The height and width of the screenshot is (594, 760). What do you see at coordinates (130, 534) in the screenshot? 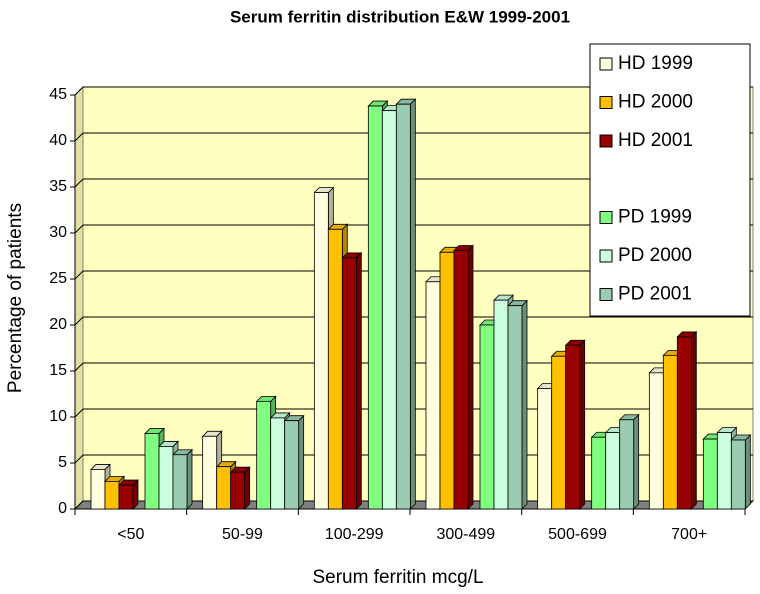
I see `x-tick-label: <50` at bounding box center [130, 534].